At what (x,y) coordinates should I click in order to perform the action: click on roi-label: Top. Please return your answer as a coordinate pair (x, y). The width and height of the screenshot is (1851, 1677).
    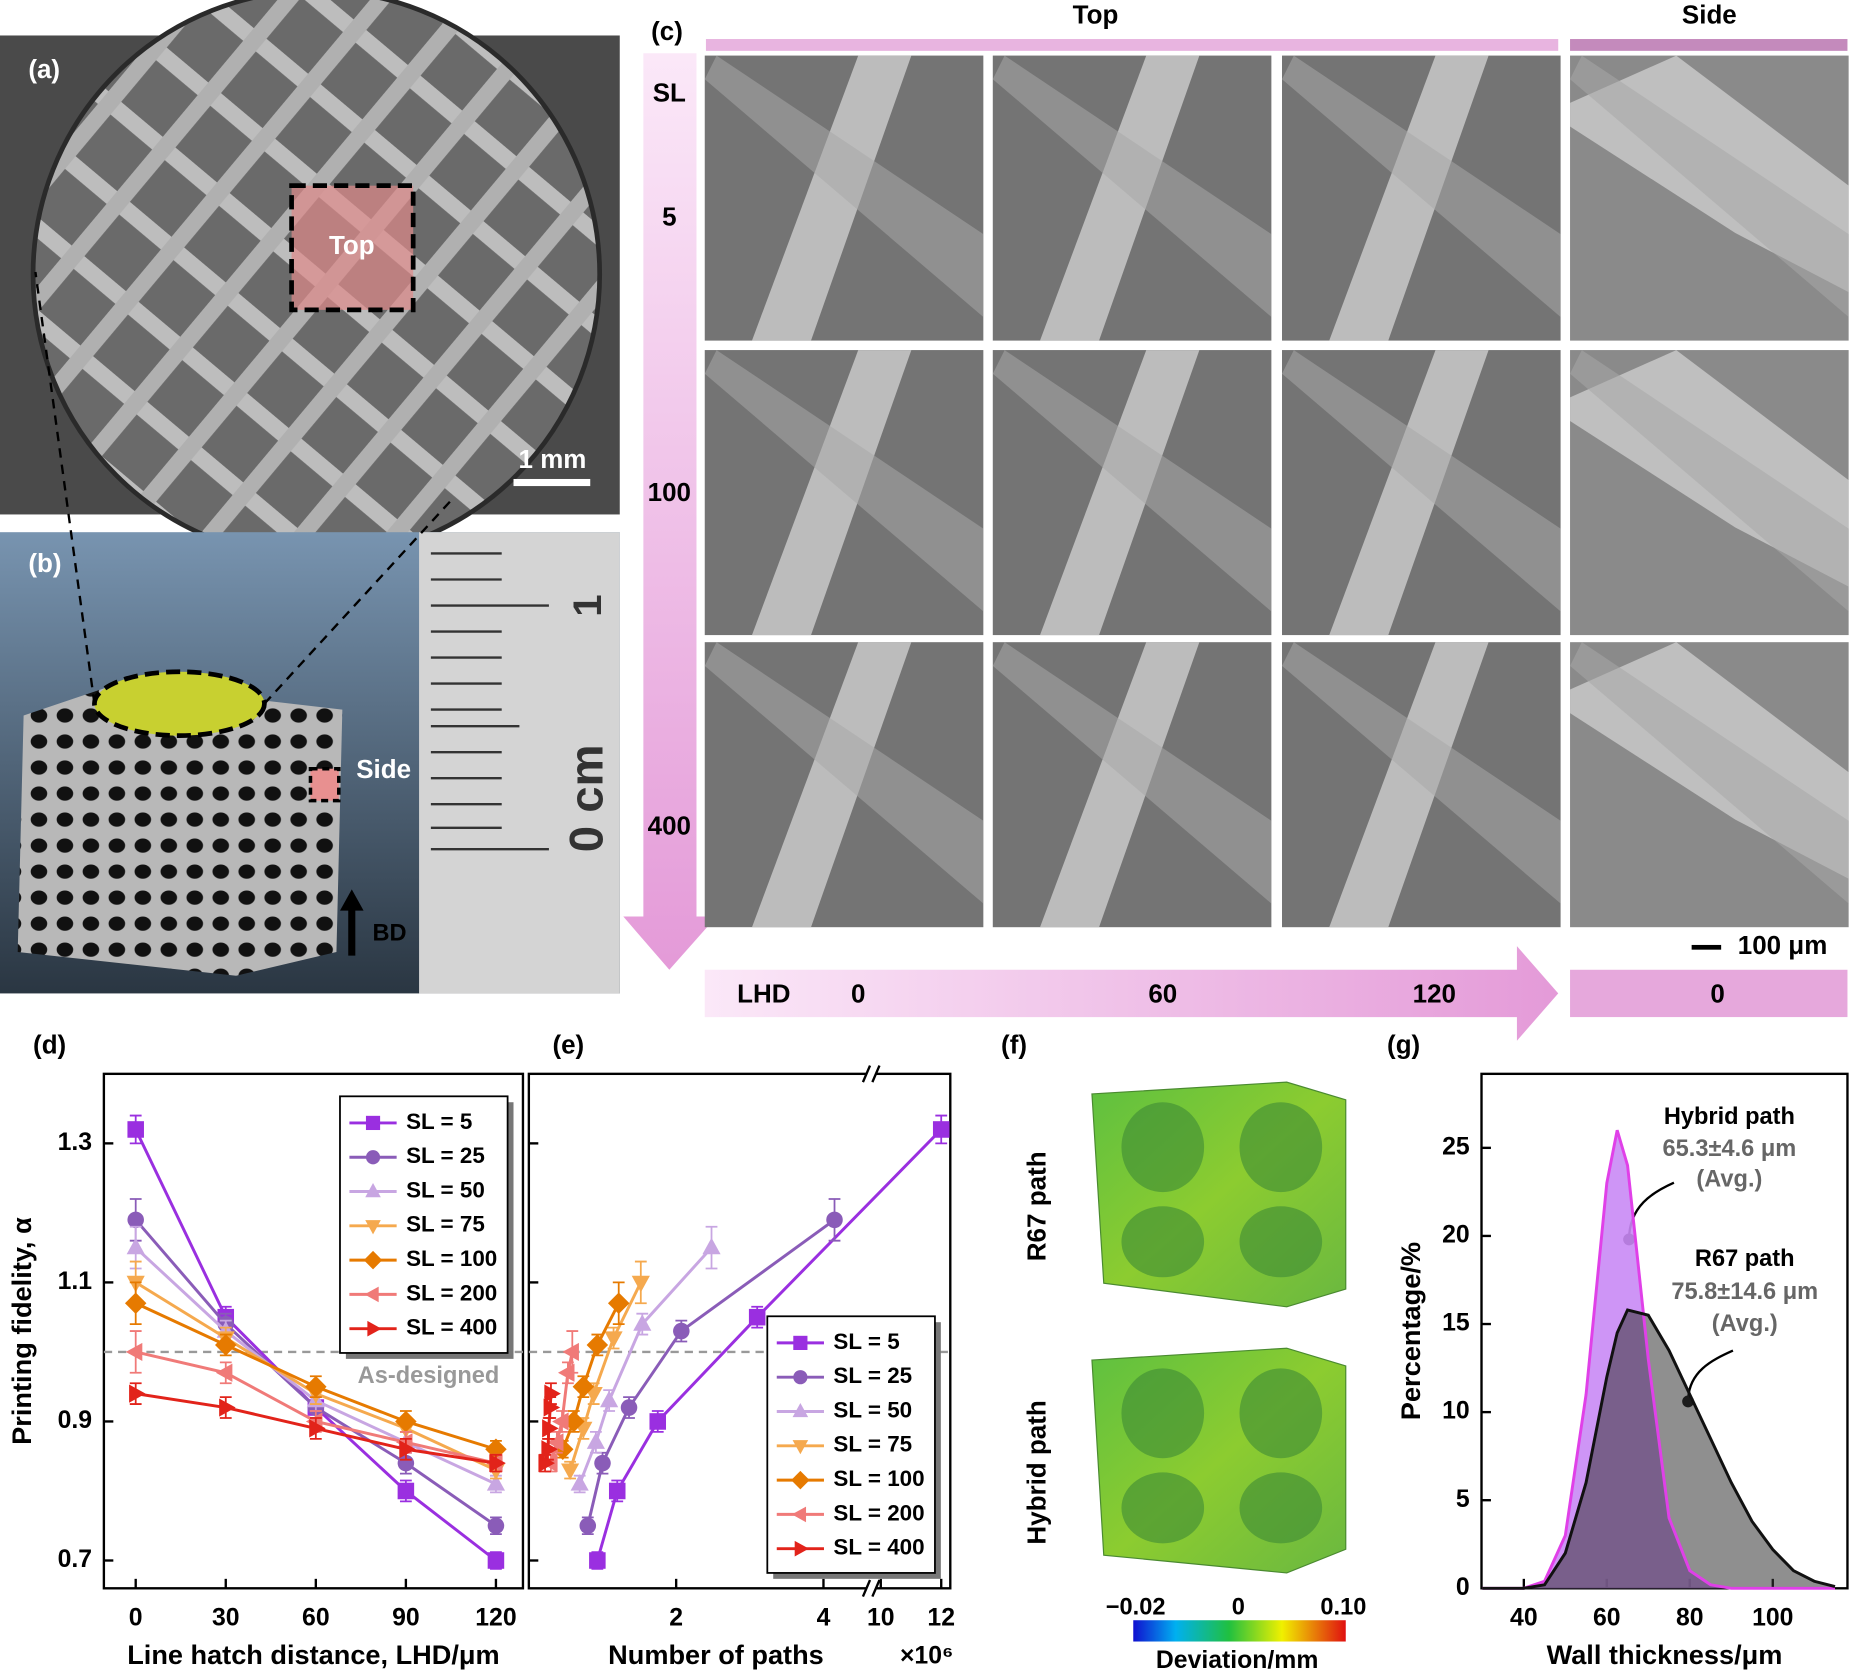
    Looking at the image, I should click on (352, 245).